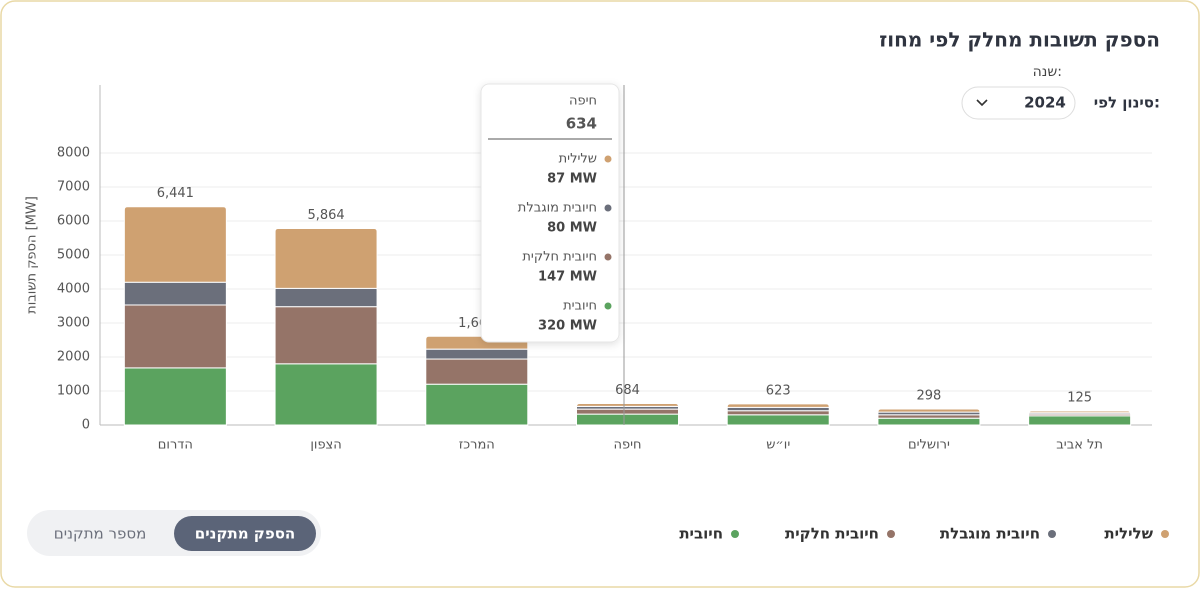 This screenshot has height=592, width=1200. I want to click on total-label: 5,864, so click(325, 215).